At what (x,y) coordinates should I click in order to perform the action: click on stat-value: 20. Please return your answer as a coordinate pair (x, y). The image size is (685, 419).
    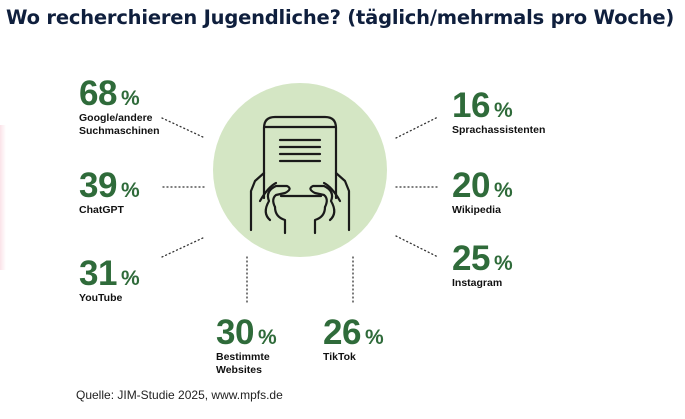
    Looking at the image, I should click on (471, 185).